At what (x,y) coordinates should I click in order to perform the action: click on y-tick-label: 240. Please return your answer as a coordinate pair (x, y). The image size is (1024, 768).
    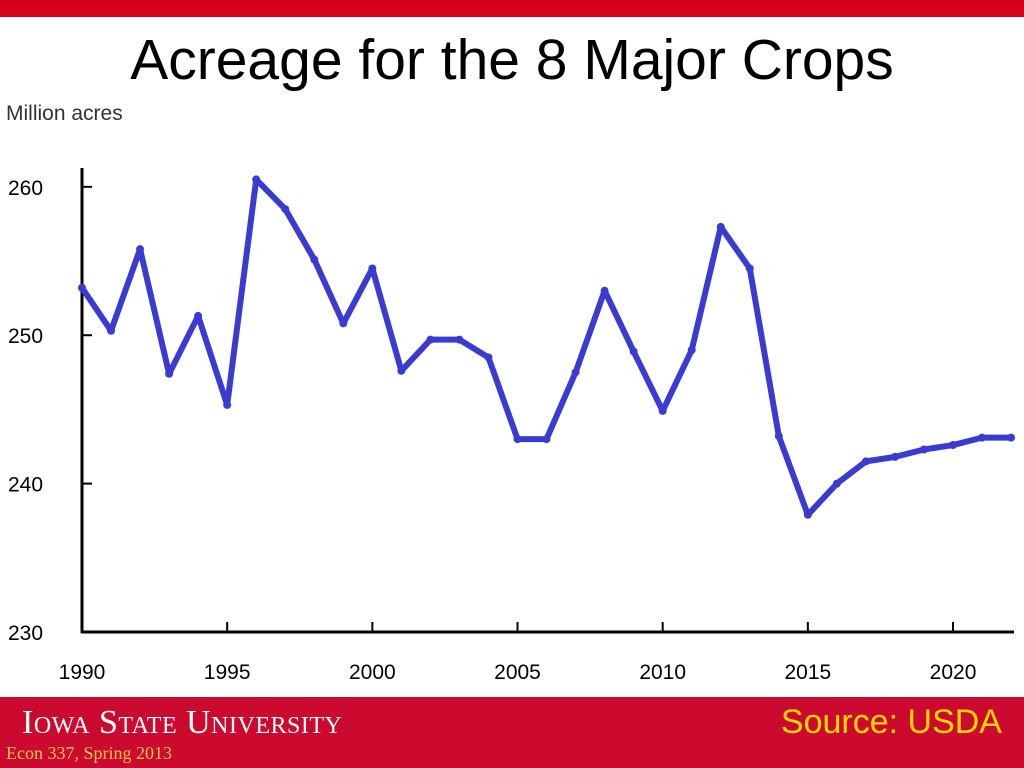
    Looking at the image, I should click on (25, 485).